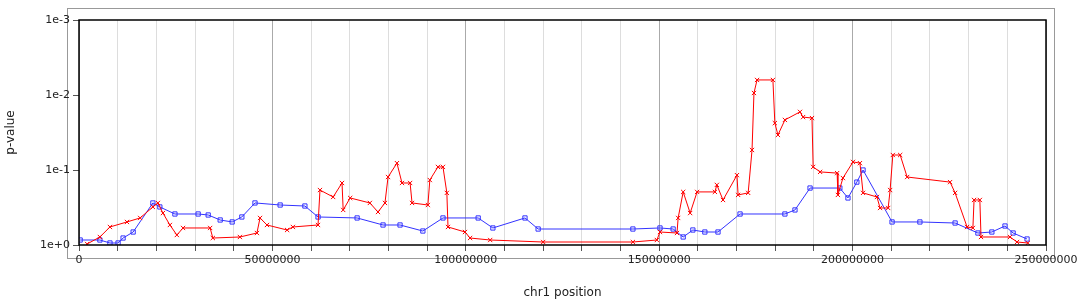 The width and height of the screenshot is (1081, 304). Describe the element at coordinates (562, 291) in the screenshot. I see `x-axis-title: chr1 position` at that location.